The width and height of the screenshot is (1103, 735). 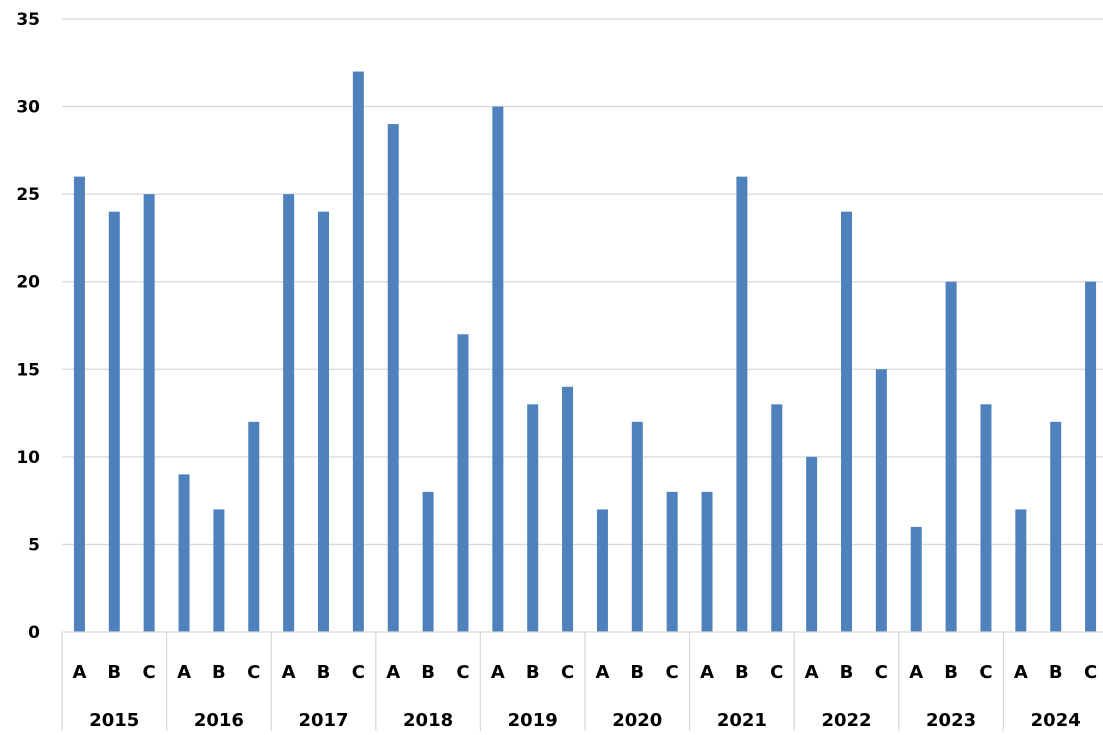 What do you see at coordinates (951, 456) in the screenshot?
I see `bar-2023-B` at bounding box center [951, 456].